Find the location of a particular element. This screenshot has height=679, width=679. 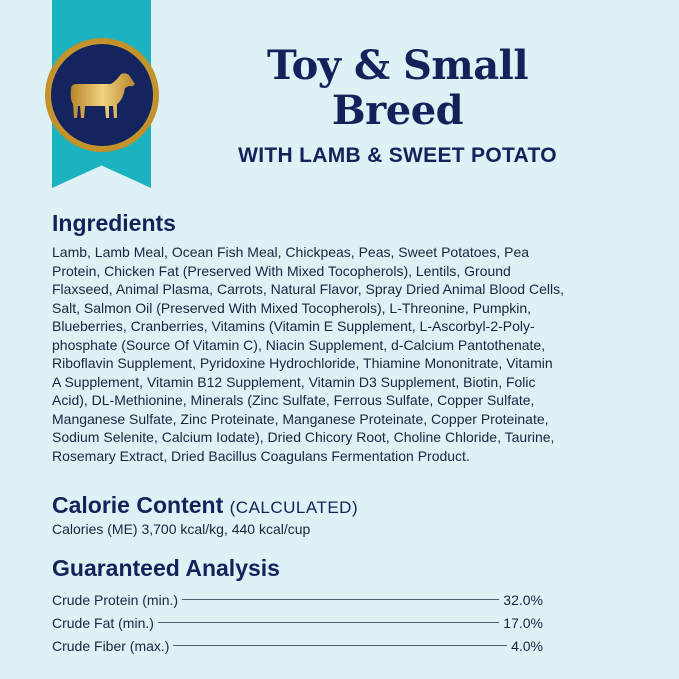

calorie-heading: Calorie Content (CALCULATED) is located at coordinates (205, 505).